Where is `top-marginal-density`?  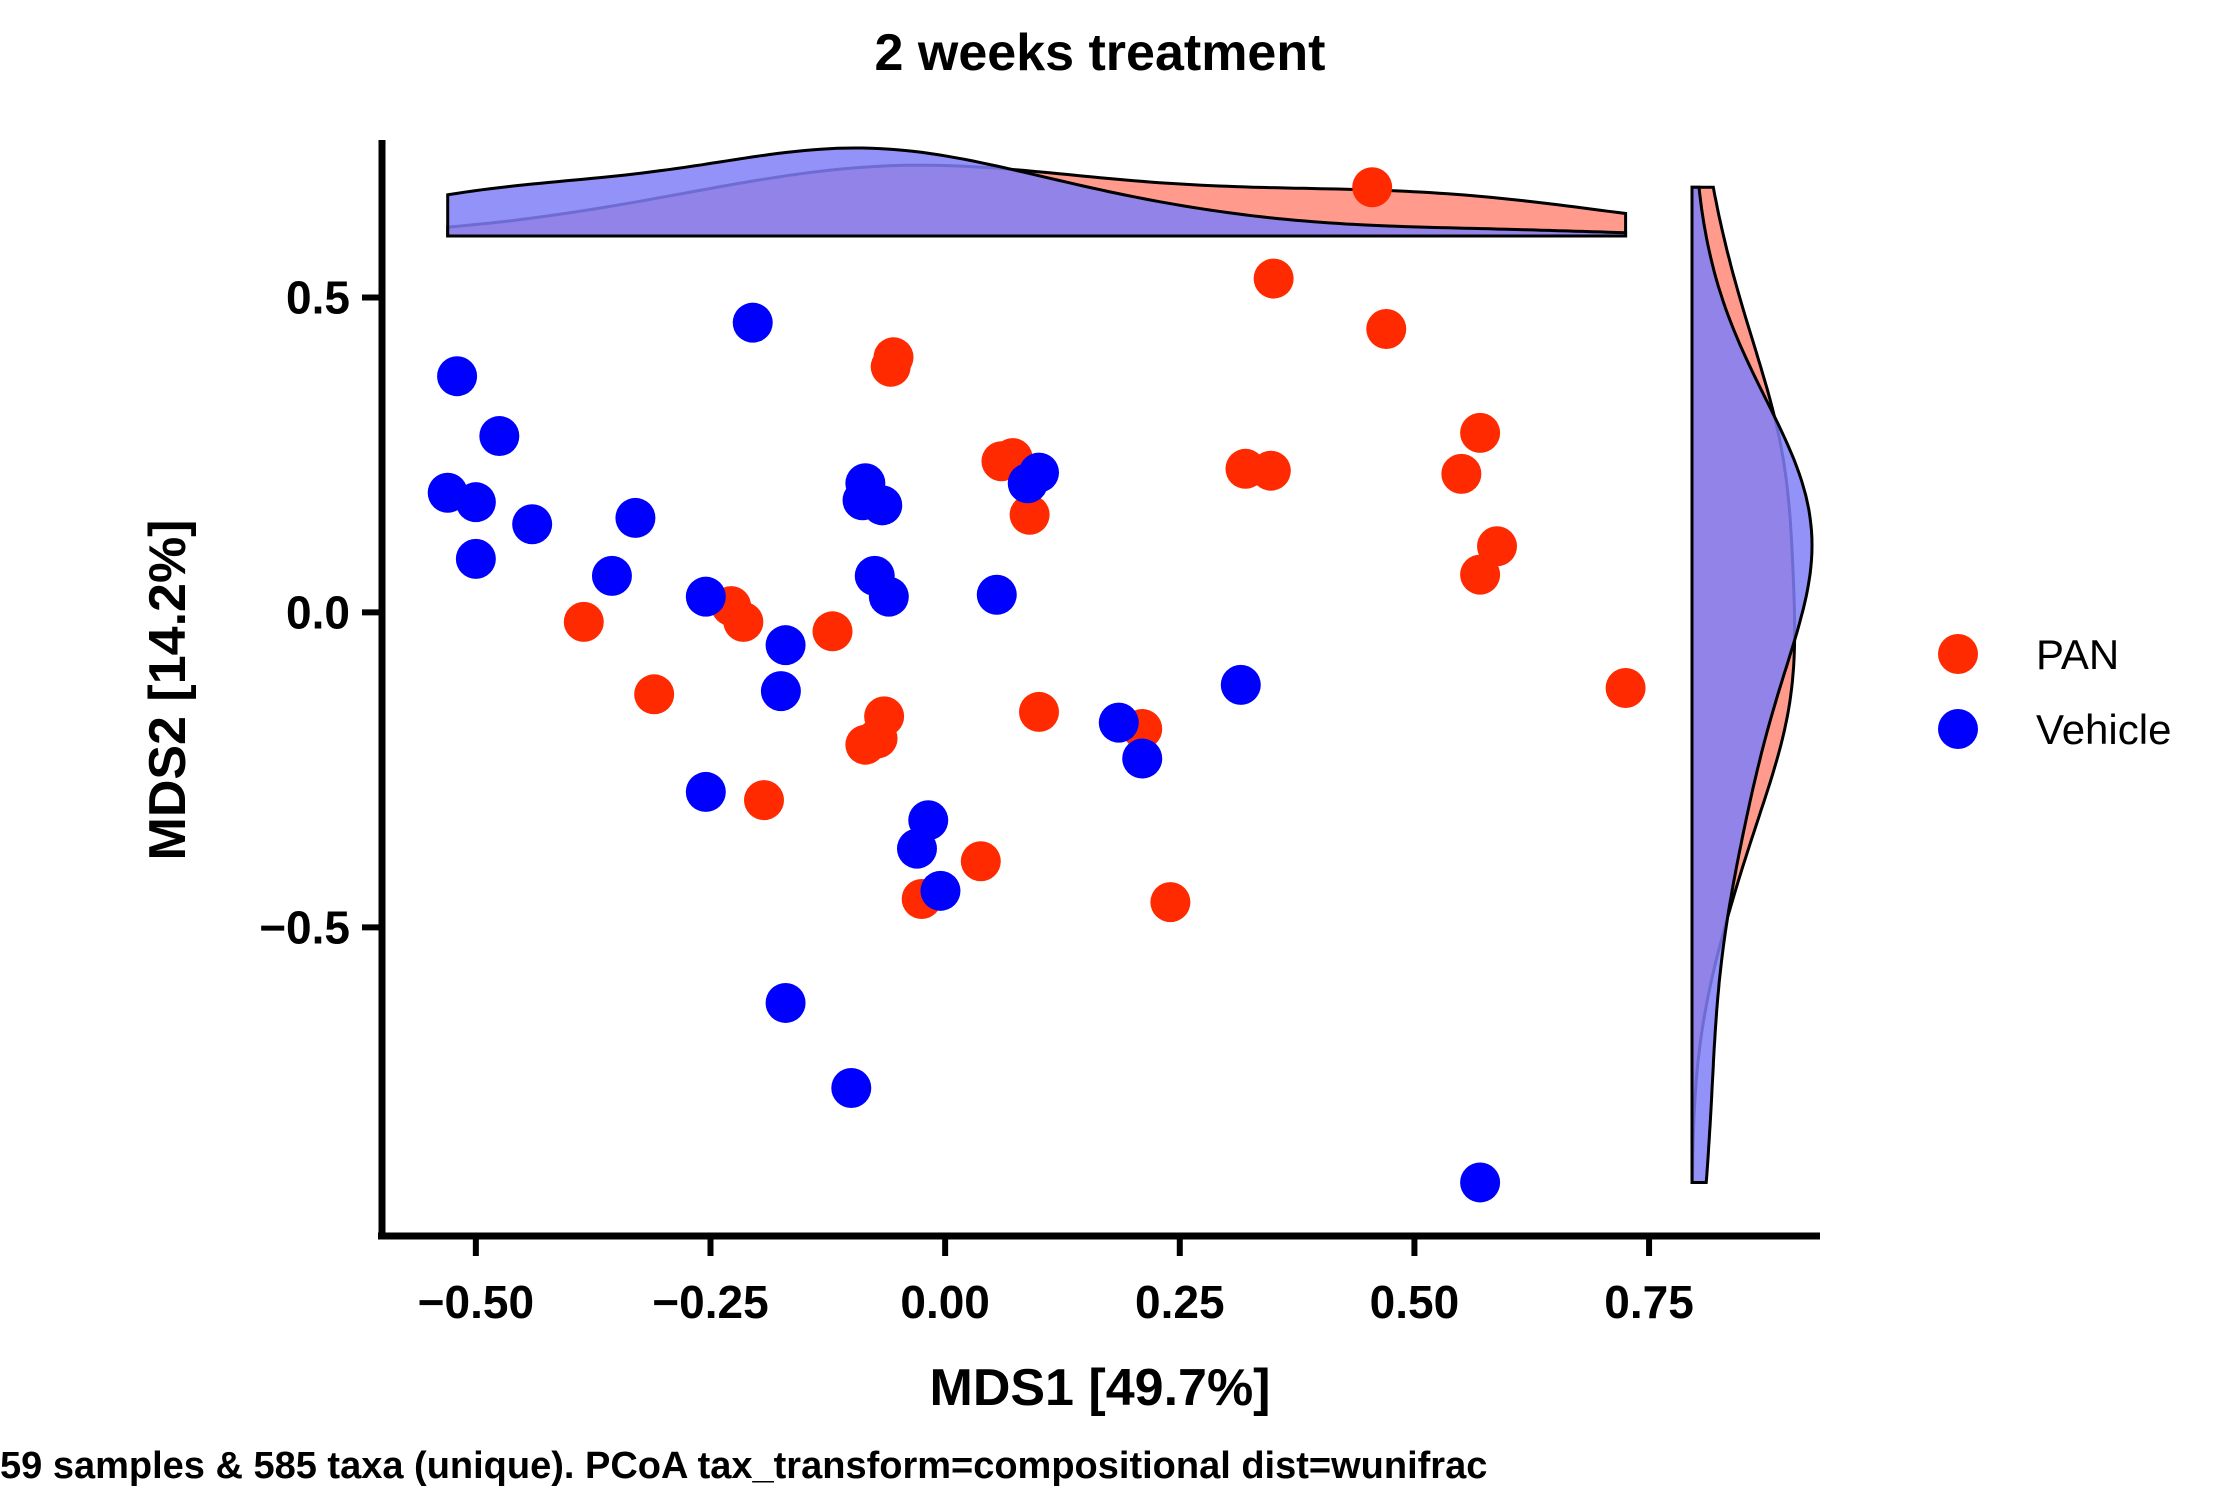 top-marginal-density is located at coordinates (1037, 192).